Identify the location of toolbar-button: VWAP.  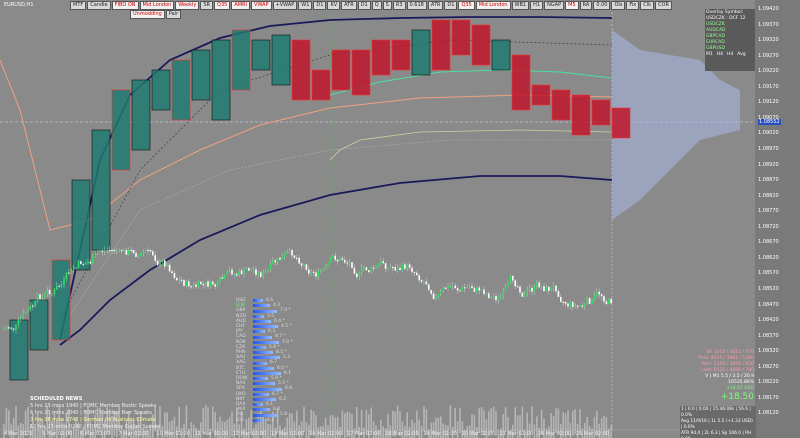
(261, 5).